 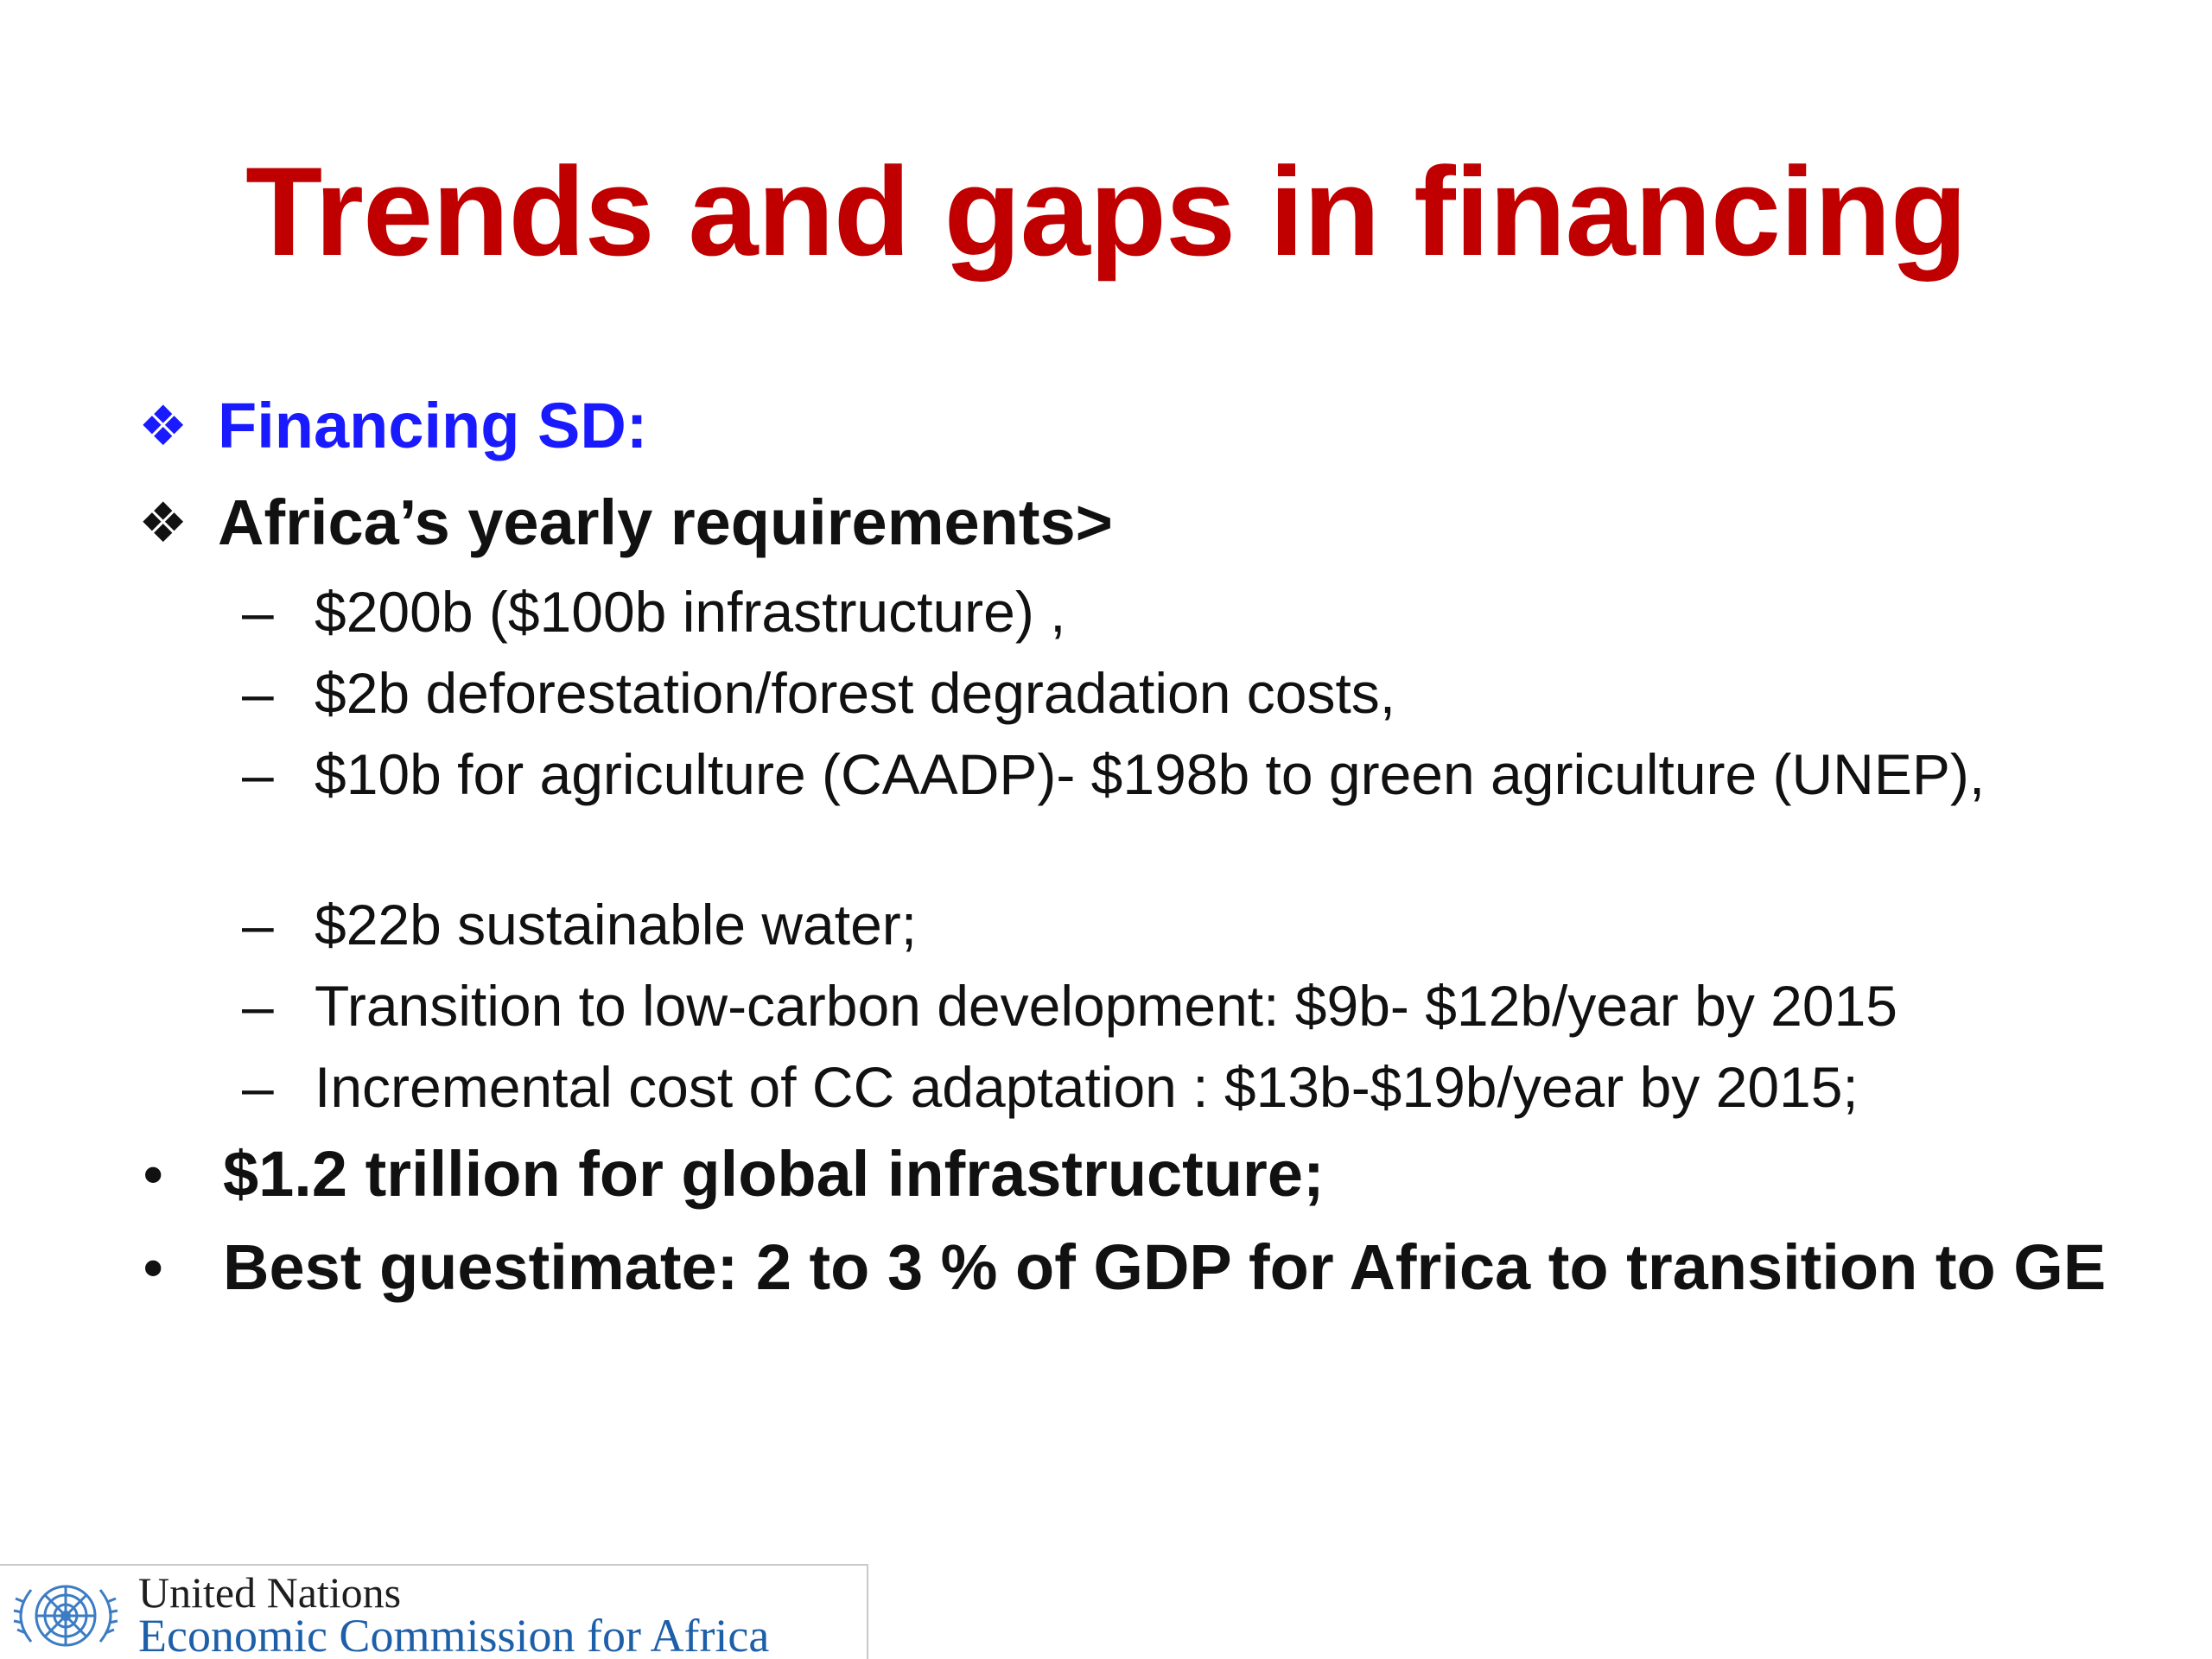 I want to click on sub-item-text: $22b sustainable water;, so click(x=616, y=925).